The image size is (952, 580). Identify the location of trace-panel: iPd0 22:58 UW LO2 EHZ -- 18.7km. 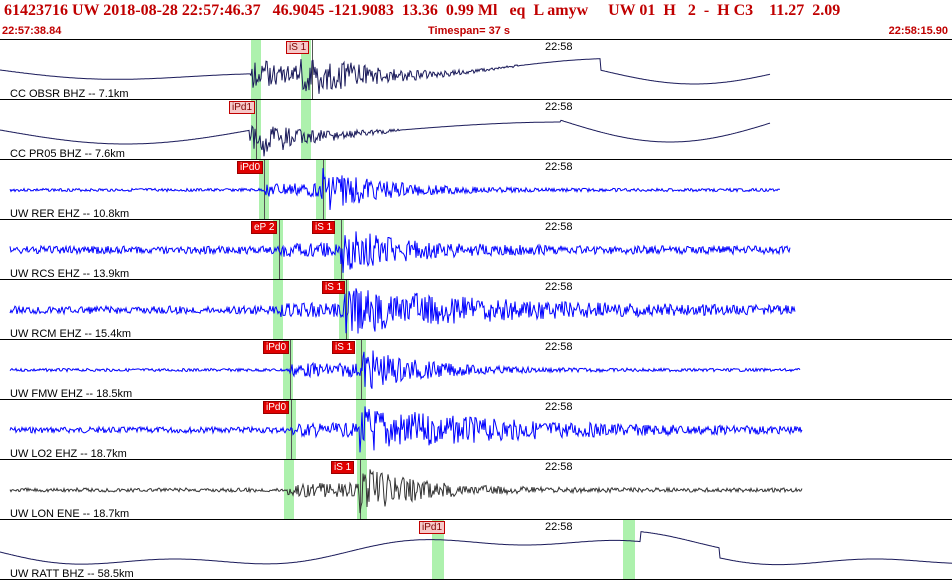
(476, 429).